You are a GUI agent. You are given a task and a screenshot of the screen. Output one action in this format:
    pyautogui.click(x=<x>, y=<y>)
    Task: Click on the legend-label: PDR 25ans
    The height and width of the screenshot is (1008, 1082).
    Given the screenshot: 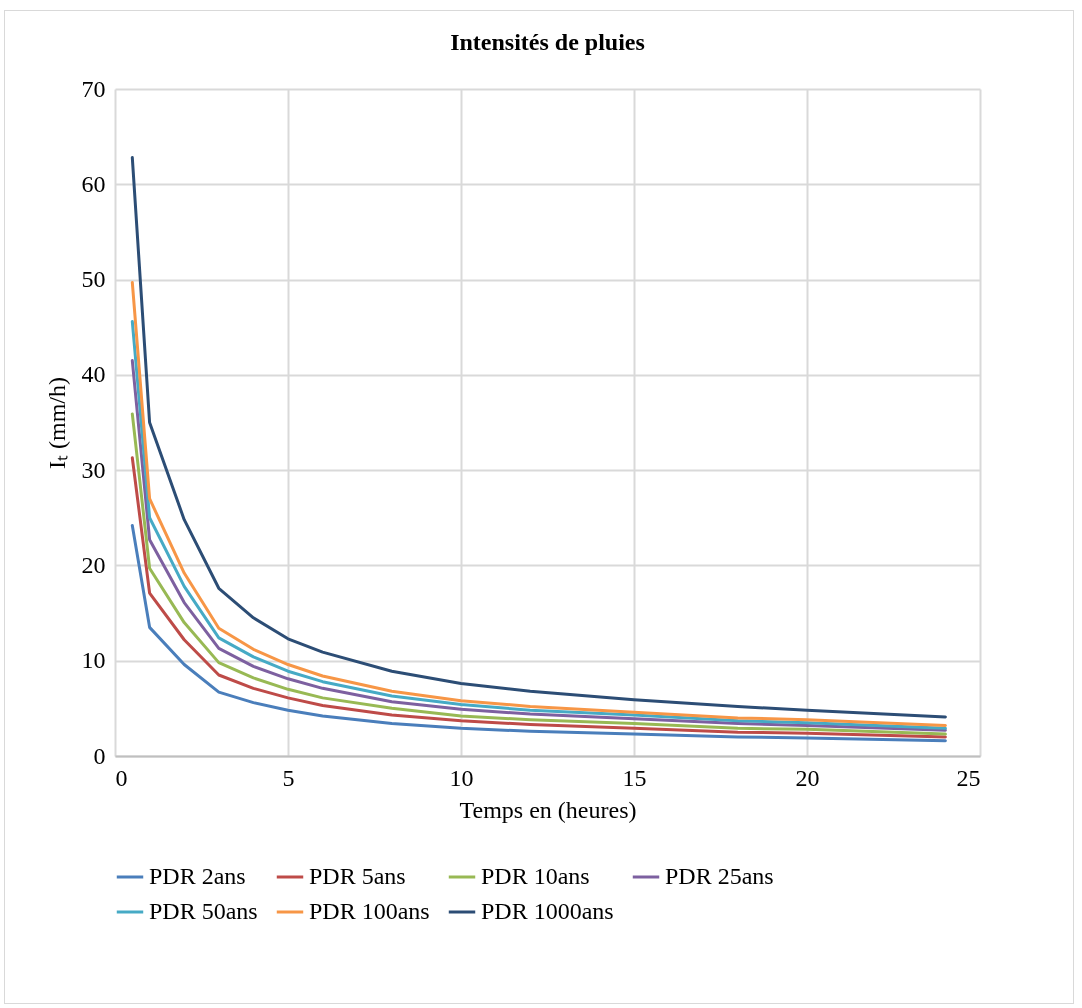 What is the action you would take?
    pyautogui.click(x=719, y=876)
    